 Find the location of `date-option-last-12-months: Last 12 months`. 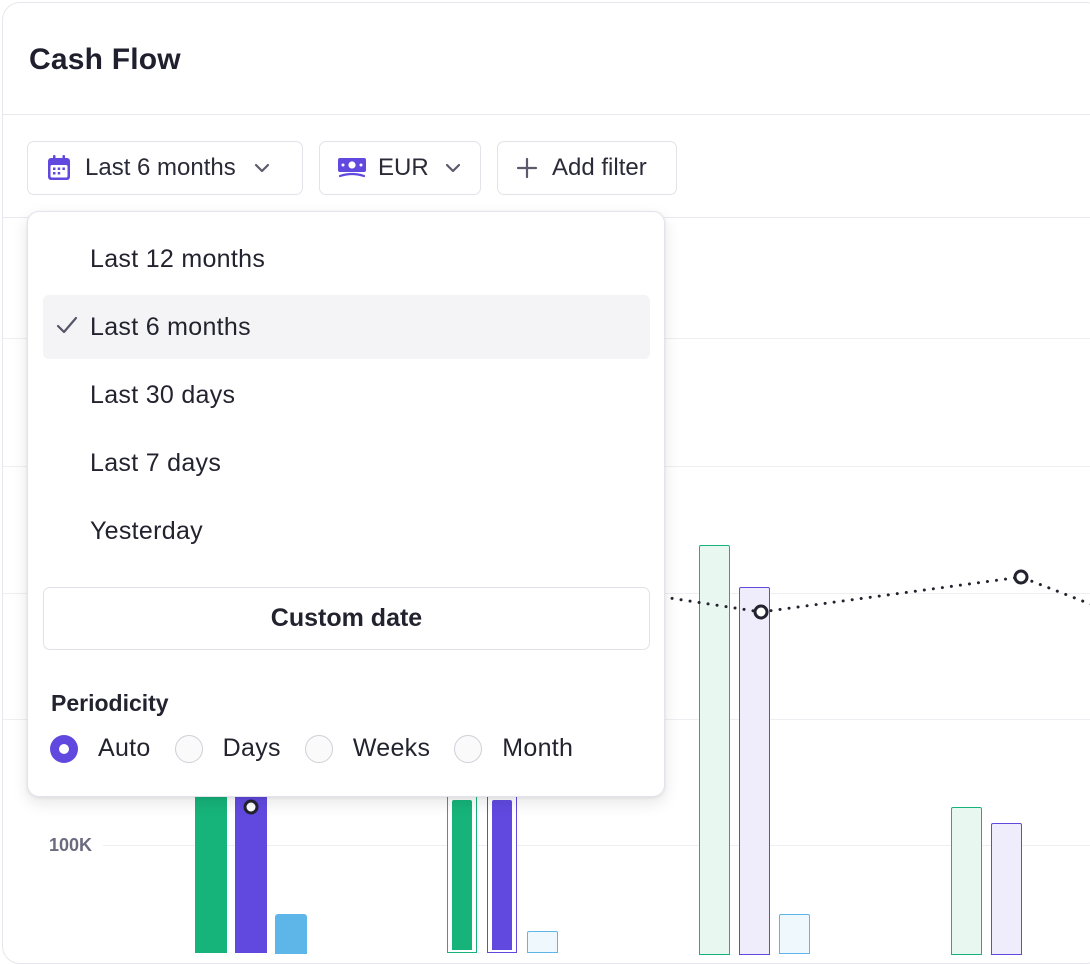

date-option-last-12-months: Last 12 months is located at coordinates (346, 259).